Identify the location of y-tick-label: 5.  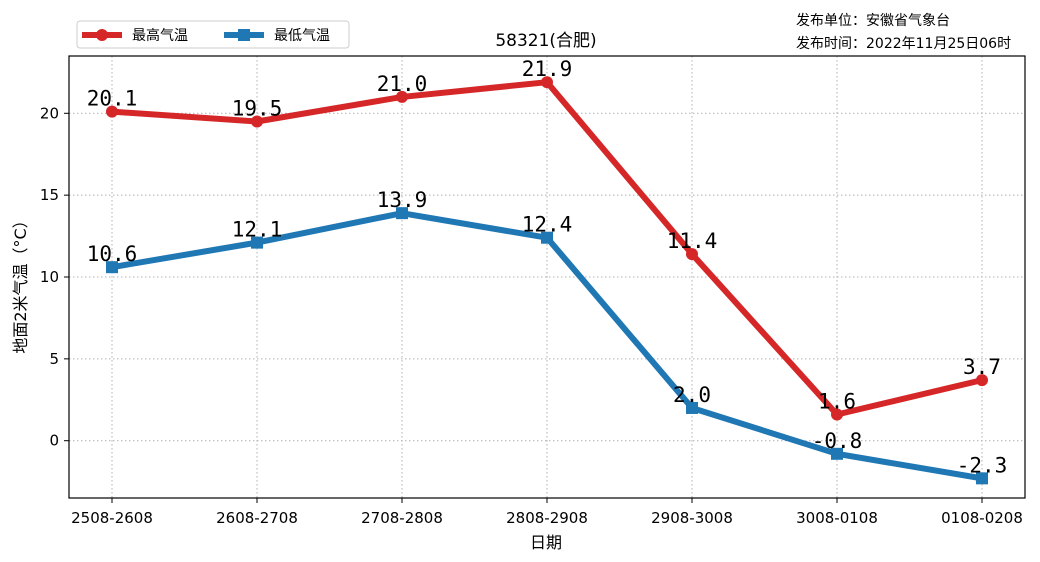
(54, 359).